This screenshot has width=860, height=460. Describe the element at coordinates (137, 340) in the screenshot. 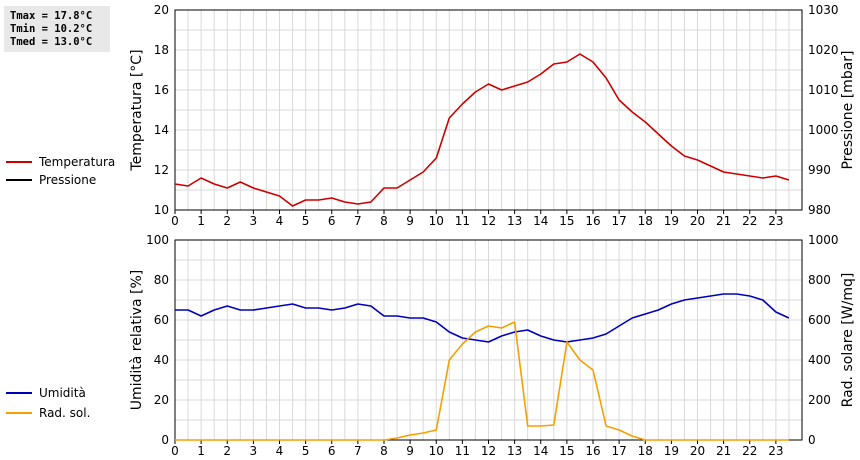

I see `y-axis-label: Umidità relativa [%]` at that location.